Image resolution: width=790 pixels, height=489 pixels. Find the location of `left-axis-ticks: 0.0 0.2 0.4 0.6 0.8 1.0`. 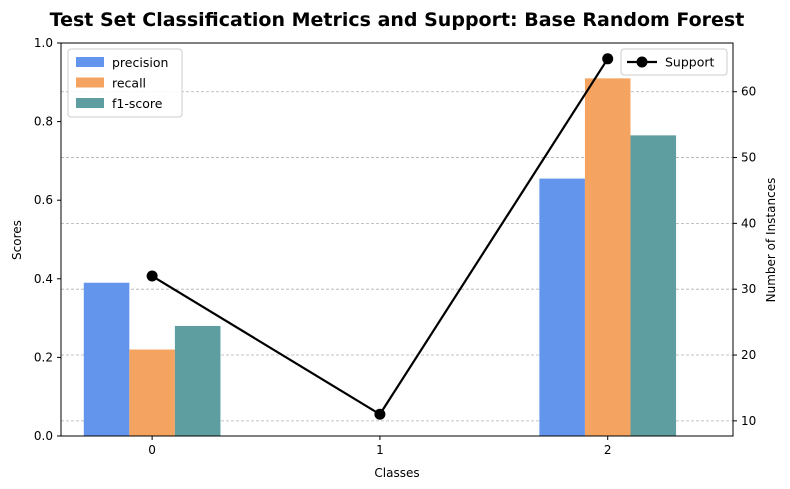

left-axis-ticks: 0.0 0.2 0.4 0.6 0.8 1.0 is located at coordinates (47, 239).